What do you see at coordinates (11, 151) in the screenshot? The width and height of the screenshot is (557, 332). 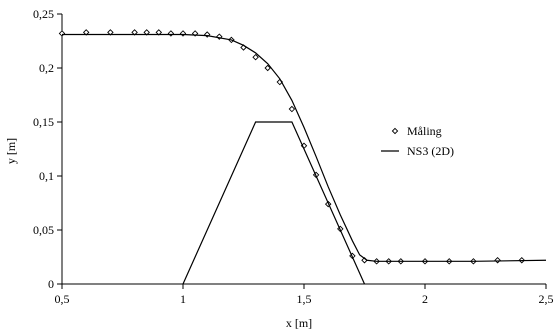 I see `y-axis-label: y [m]` at bounding box center [11, 151].